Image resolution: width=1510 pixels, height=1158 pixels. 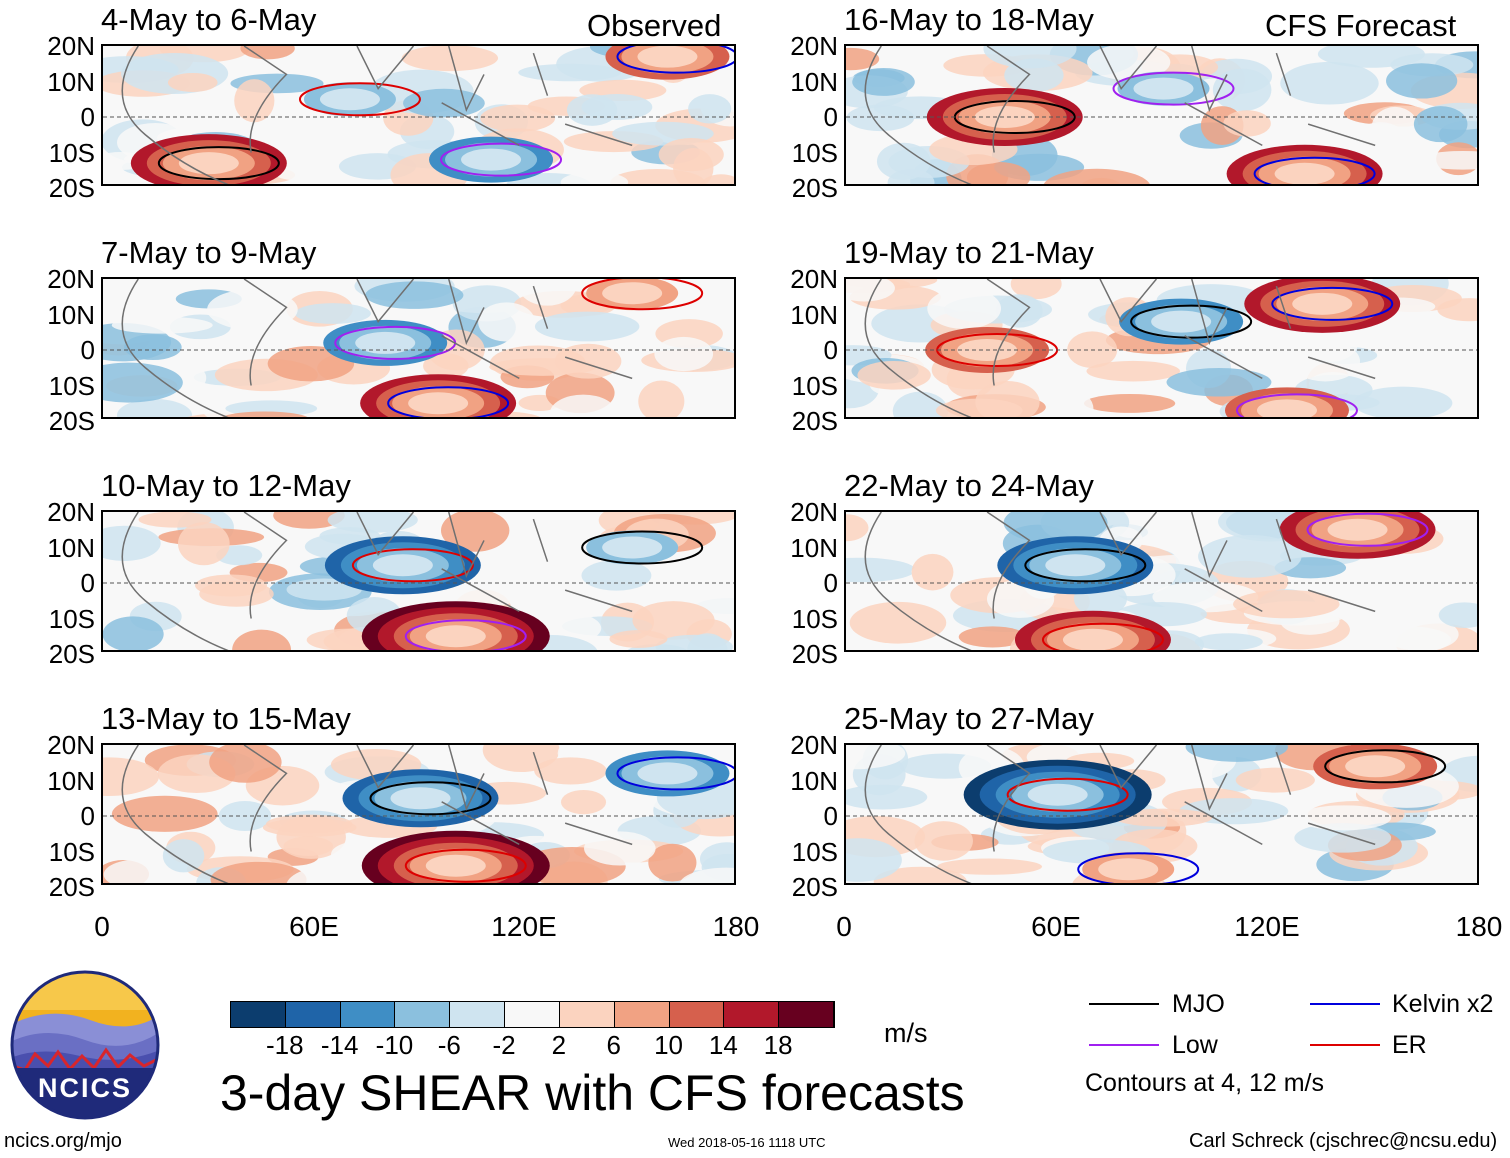 What do you see at coordinates (969, 718) in the screenshot?
I see `panel-title: 25-May to 27-May` at bounding box center [969, 718].